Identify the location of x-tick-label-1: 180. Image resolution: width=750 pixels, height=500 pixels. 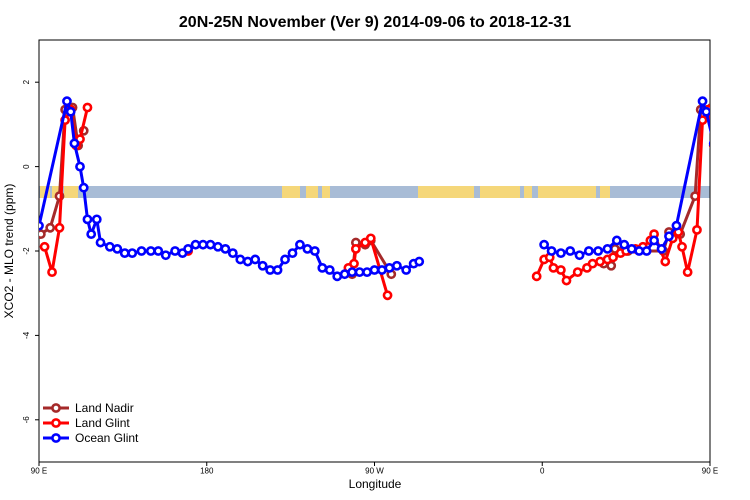
(207, 471).